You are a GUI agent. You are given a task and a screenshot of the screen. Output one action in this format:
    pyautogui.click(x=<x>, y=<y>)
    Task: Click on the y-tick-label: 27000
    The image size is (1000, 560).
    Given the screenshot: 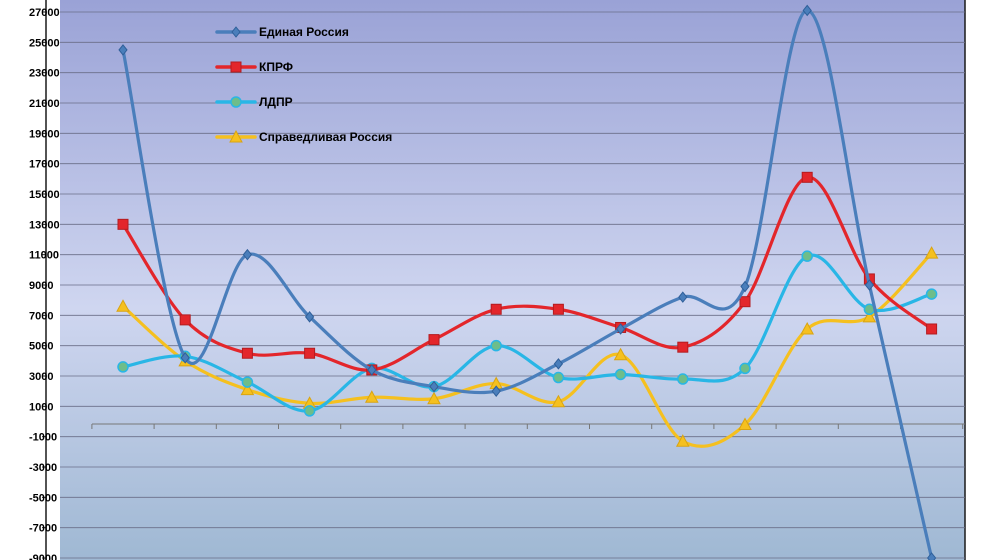 What is the action you would take?
    pyautogui.click(x=44, y=13)
    